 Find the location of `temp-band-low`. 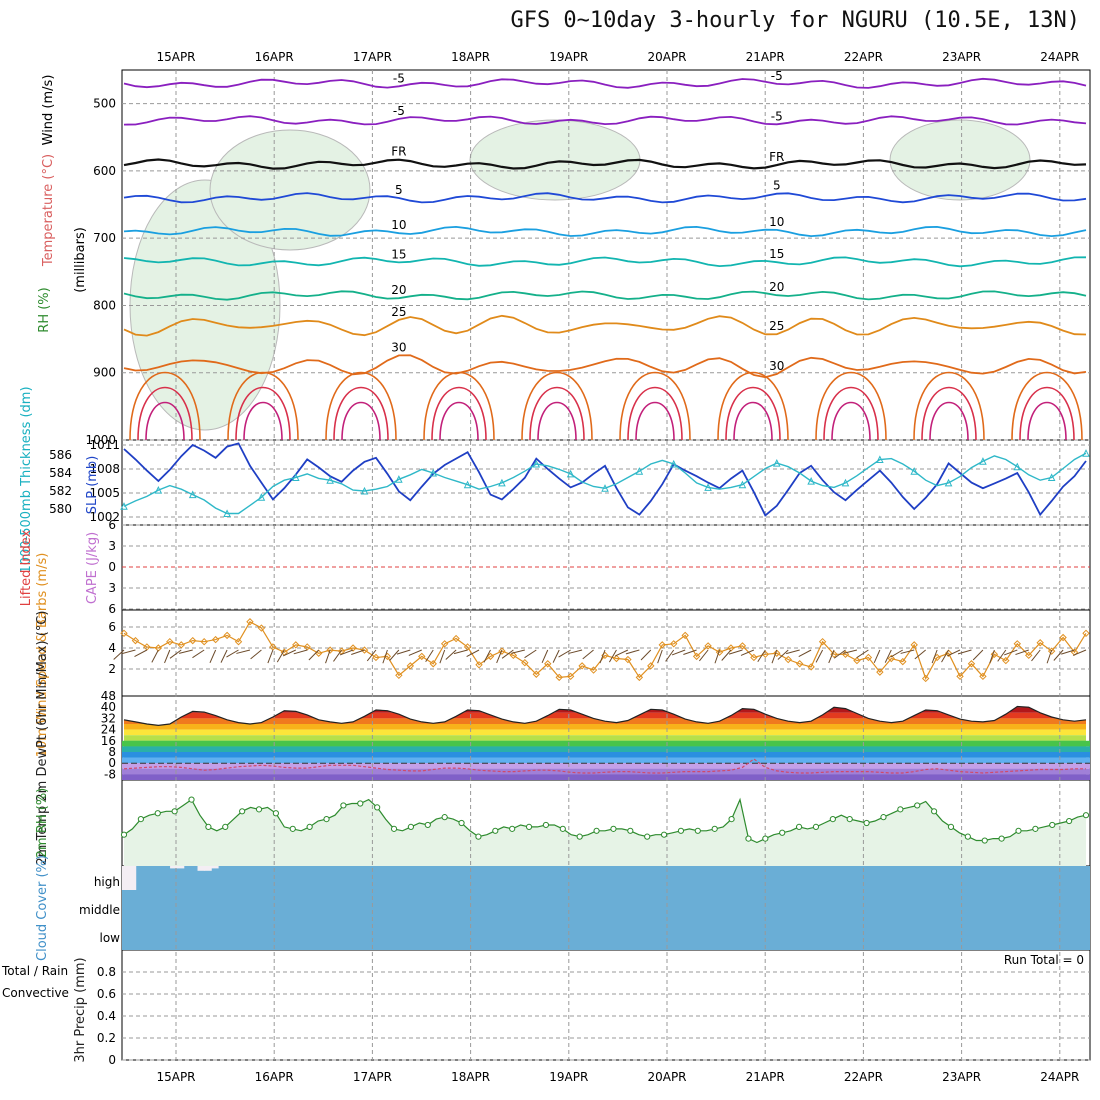

temp-band-low is located at coordinates (606, 749).